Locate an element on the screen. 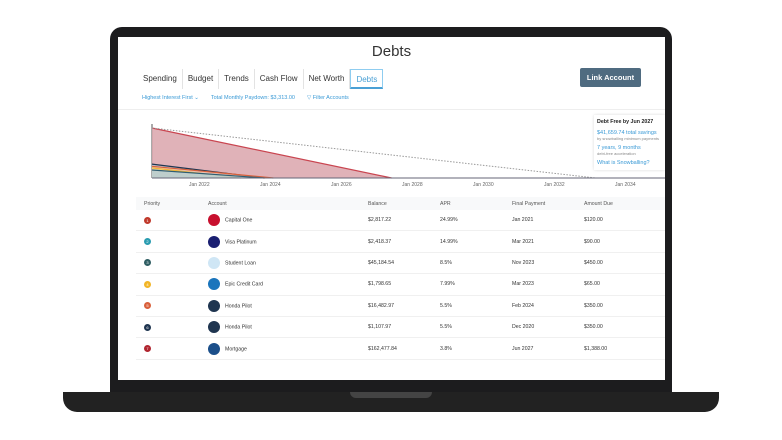 The height and width of the screenshot is (440, 782). tab-spending: Spending is located at coordinates (160, 79).